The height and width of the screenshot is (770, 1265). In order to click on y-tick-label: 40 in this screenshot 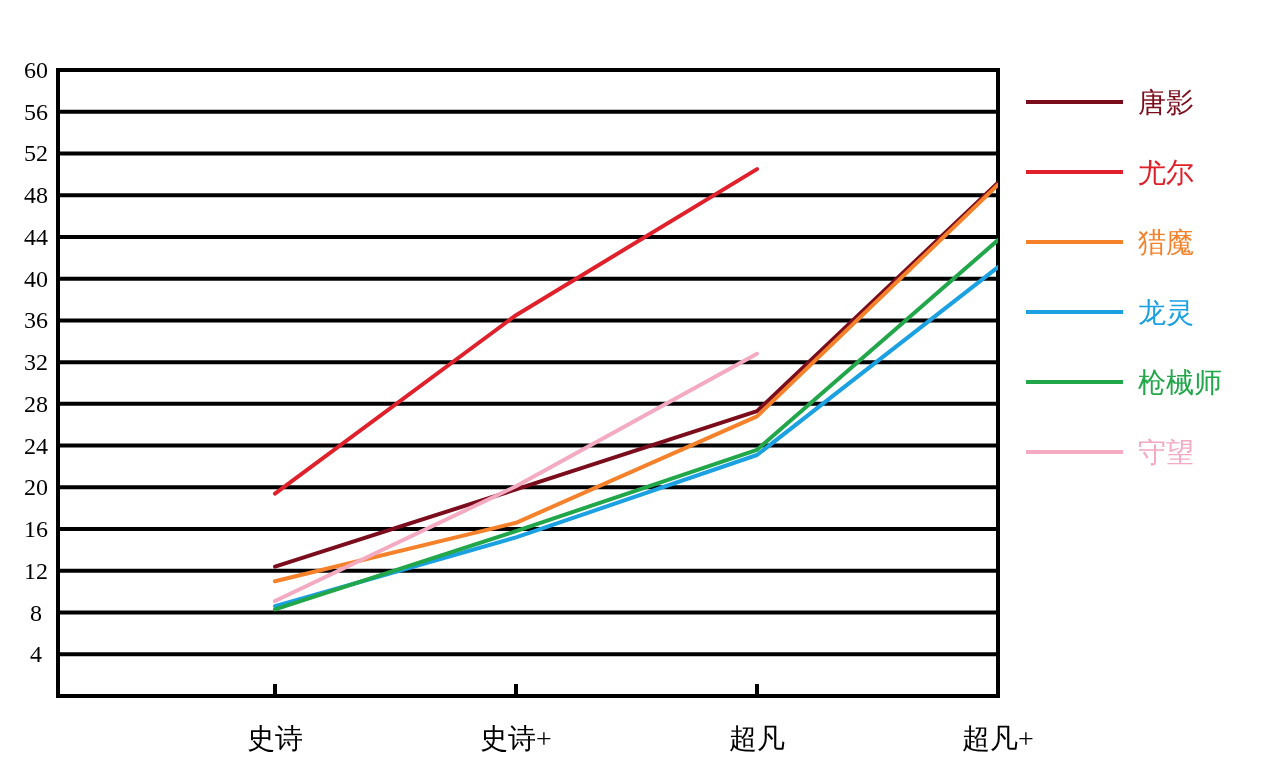, I will do `click(36, 278)`.